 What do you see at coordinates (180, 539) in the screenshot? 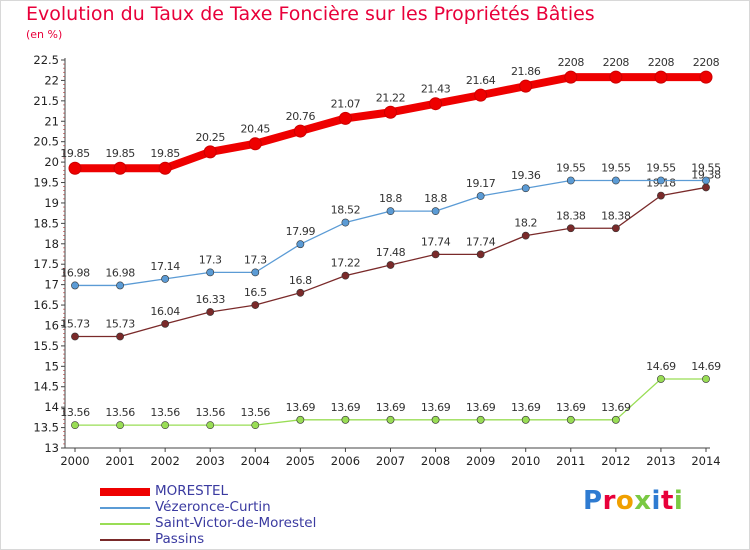
I see `legend-label: Passins` at bounding box center [180, 539].